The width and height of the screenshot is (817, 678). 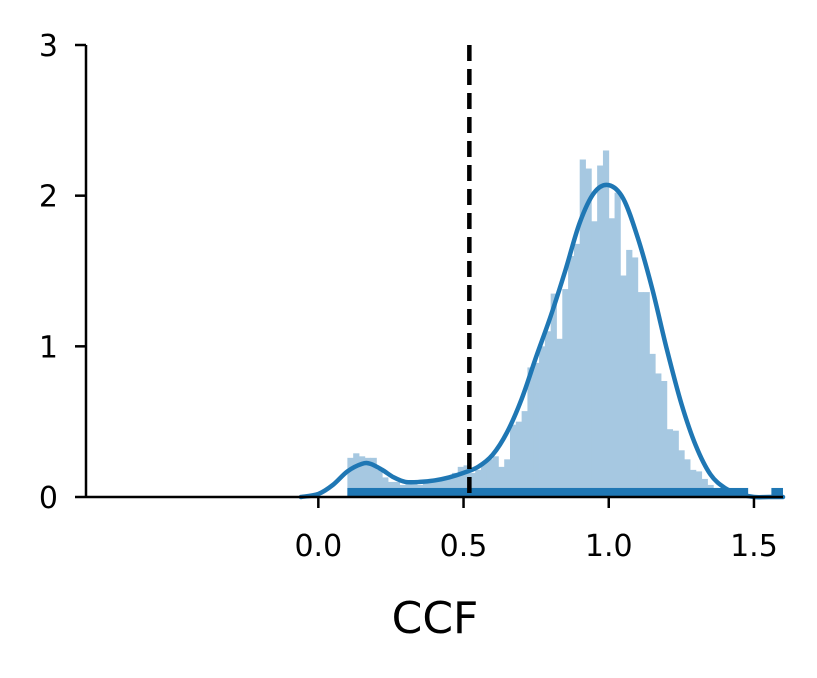 I want to click on y-tick-label: 1, so click(x=48, y=347).